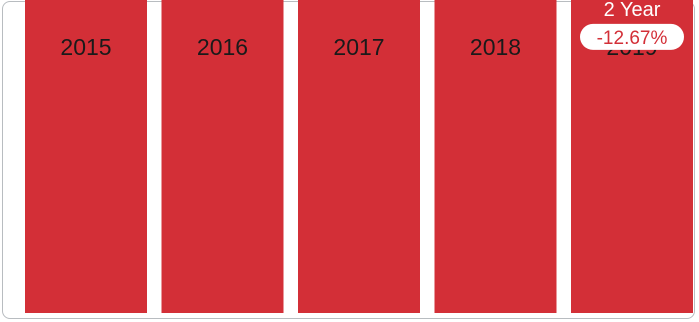 The width and height of the screenshot is (699, 322). Describe the element at coordinates (632, 10) in the screenshot. I see `change-label-1: 2 Year` at that location.